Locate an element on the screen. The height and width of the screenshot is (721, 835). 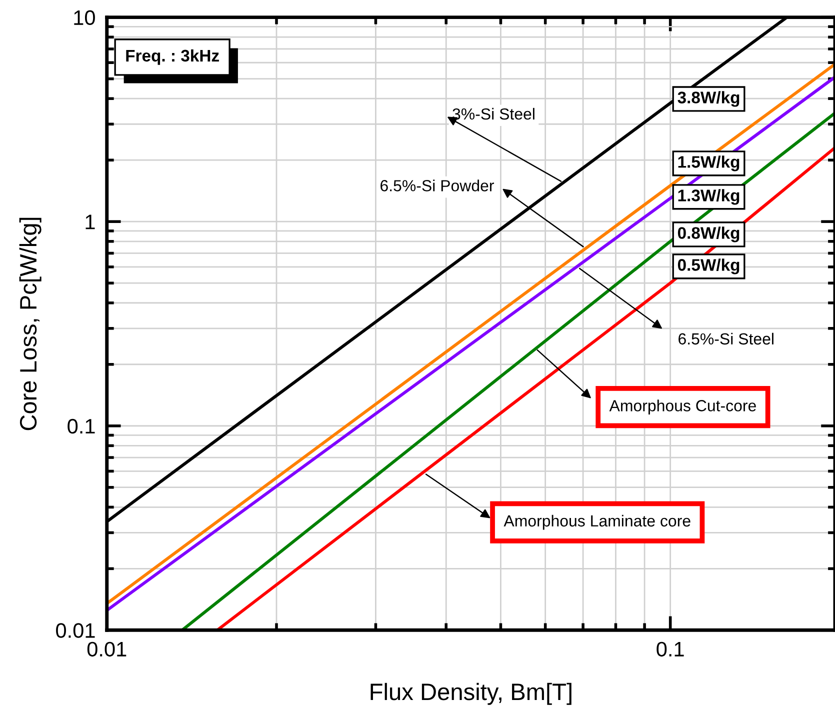
x-axis-title: Flux Density, Bm[T] is located at coordinates (471, 693).